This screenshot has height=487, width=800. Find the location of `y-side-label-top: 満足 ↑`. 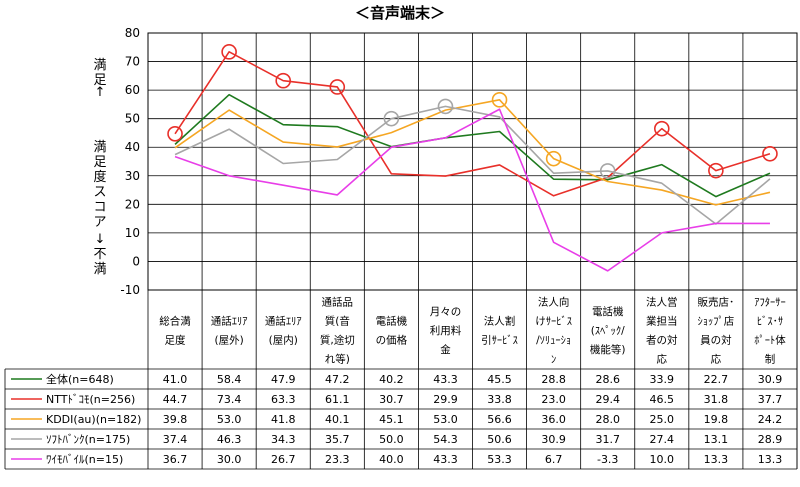

y-side-label-top: 満足 ↑ is located at coordinates (100, 79).